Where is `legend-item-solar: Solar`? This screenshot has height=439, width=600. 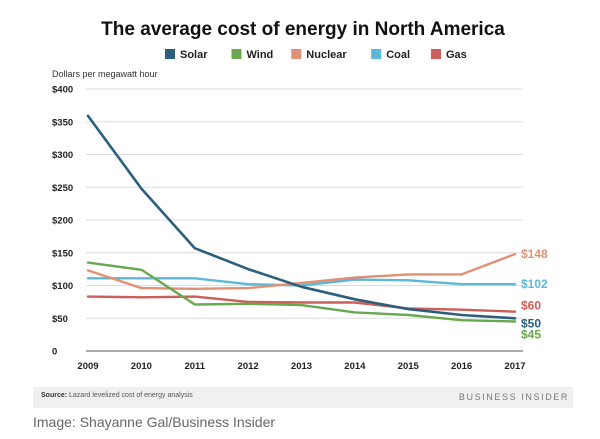
legend-item-solar: Solar is located at coordinates (186, 55).